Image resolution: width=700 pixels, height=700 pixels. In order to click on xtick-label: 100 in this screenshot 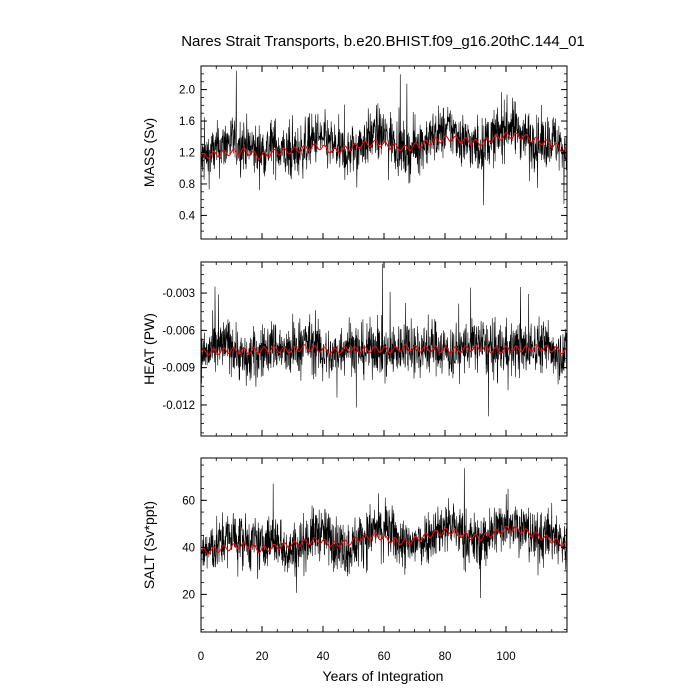, I will do `click(505, 657)`.